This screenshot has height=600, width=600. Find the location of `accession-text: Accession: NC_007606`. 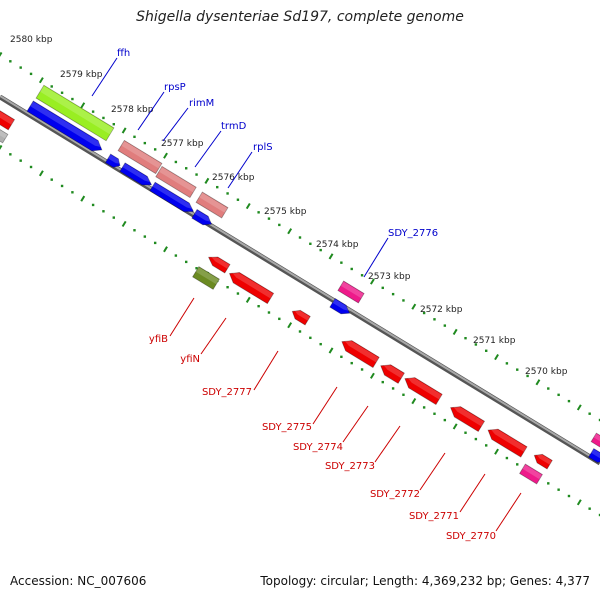

accession-text: Accession: NC_007606 is located at coordinates (78, 581).